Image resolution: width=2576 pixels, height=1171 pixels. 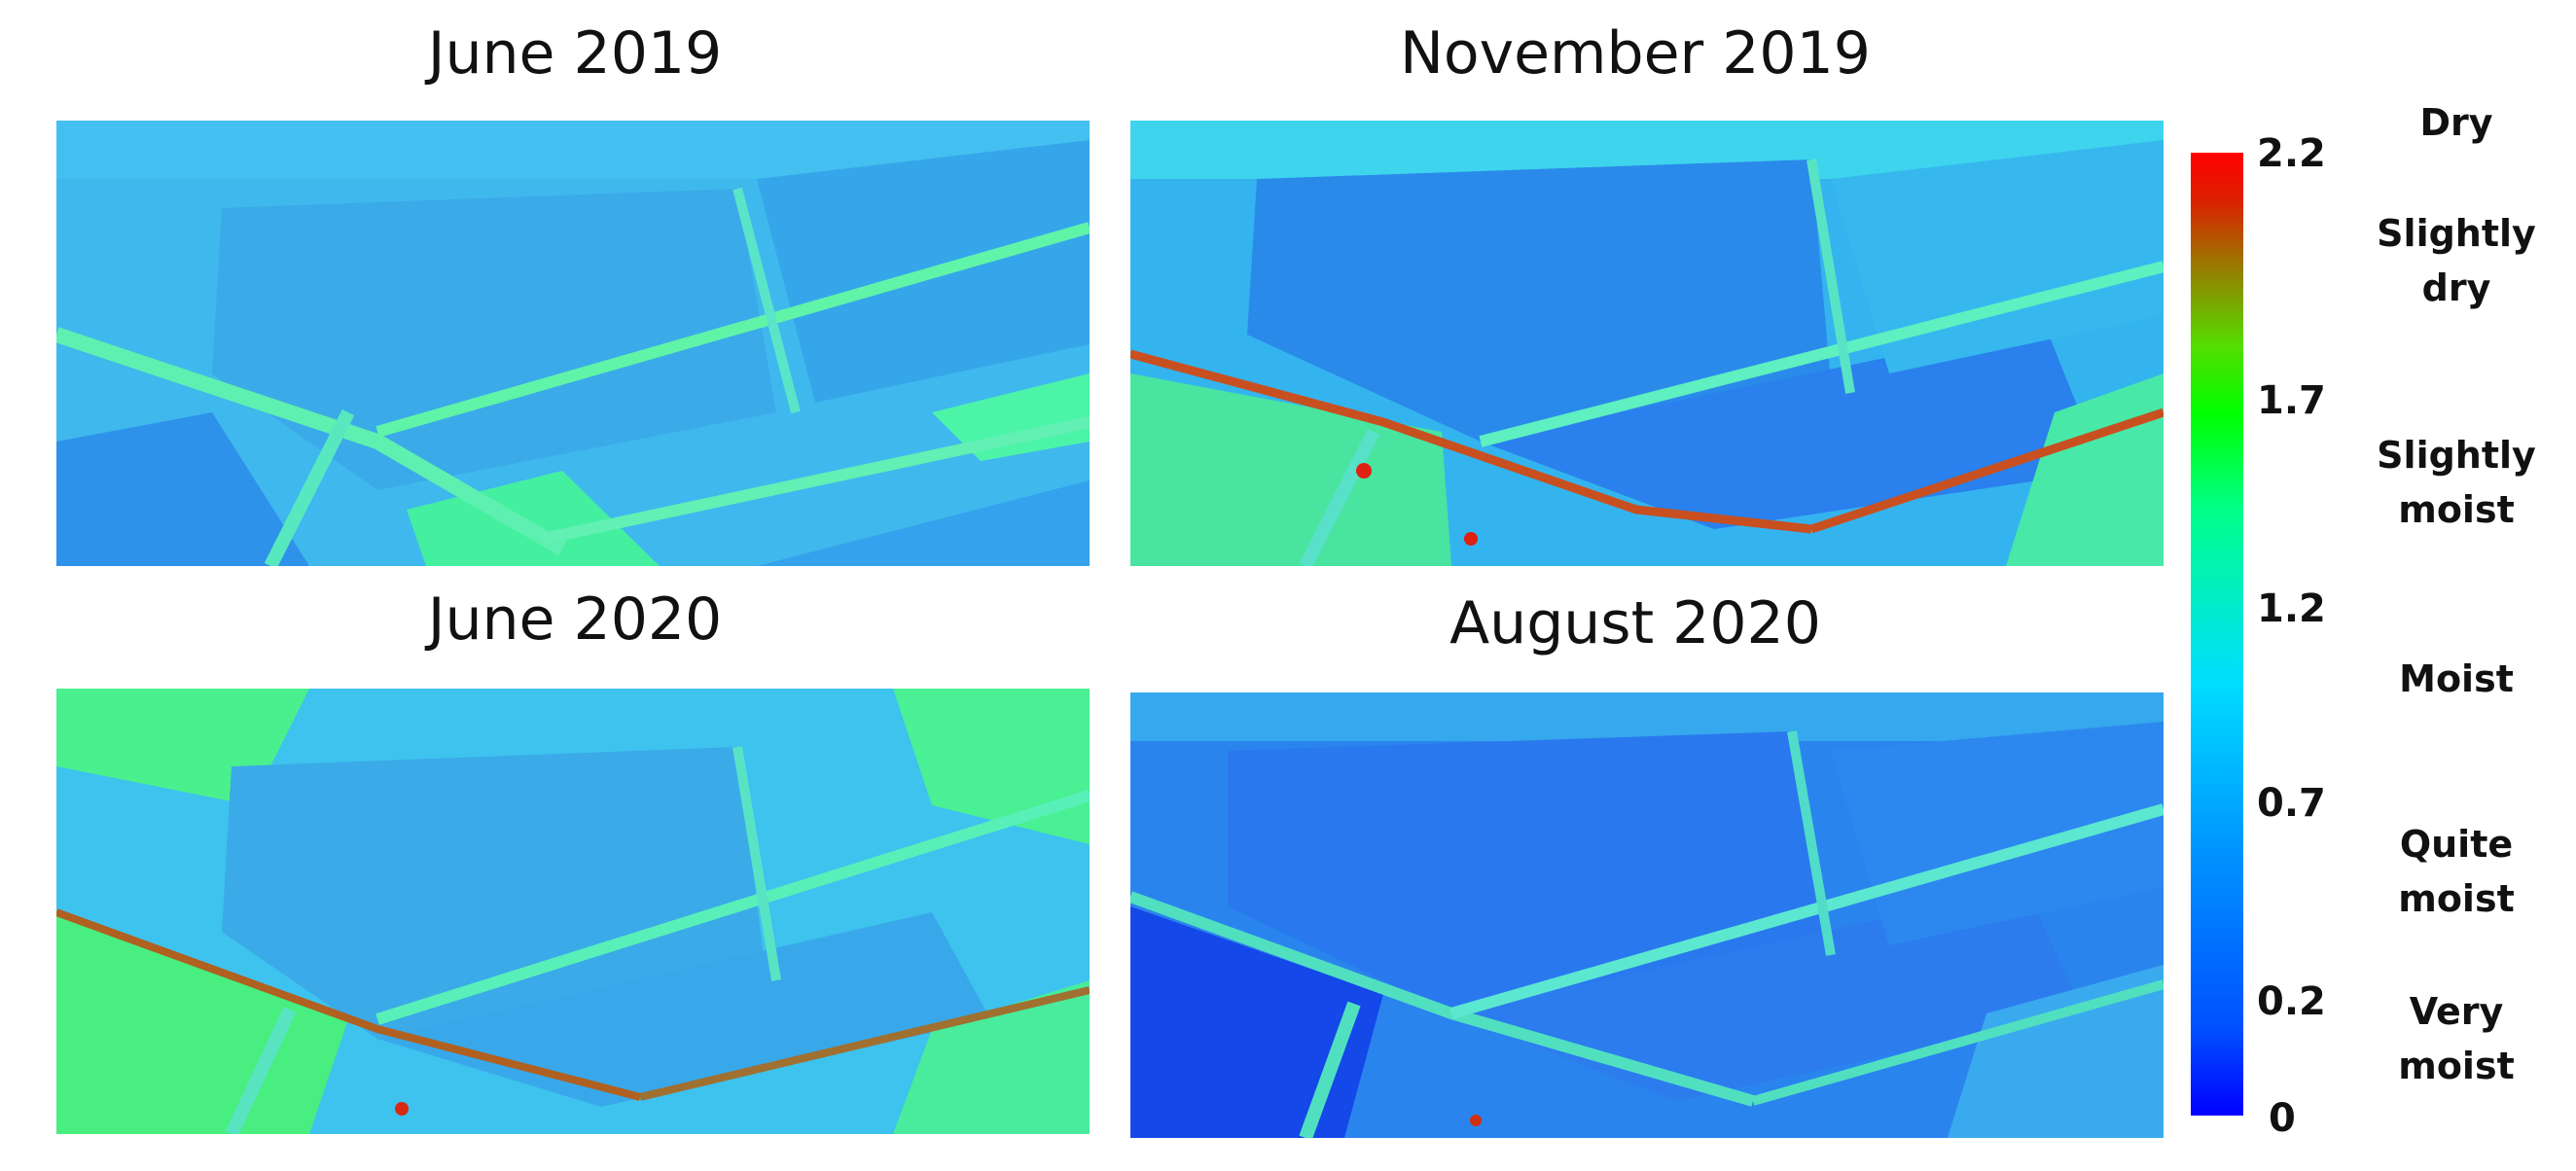 What do you see at coordinates (2291, 804) in the screenshot?
I see `colorbar-tick: 0.7` at bounding box center [2291, 804].